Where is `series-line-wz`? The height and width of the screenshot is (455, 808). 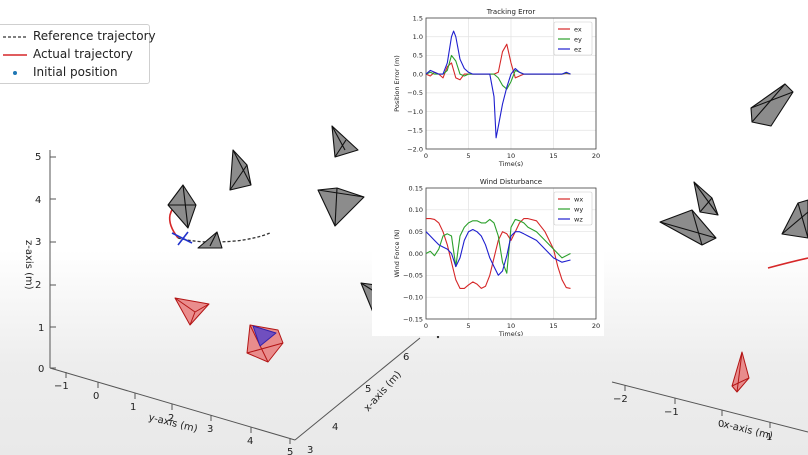 series-line-wz is located at coordinates (498, 252).